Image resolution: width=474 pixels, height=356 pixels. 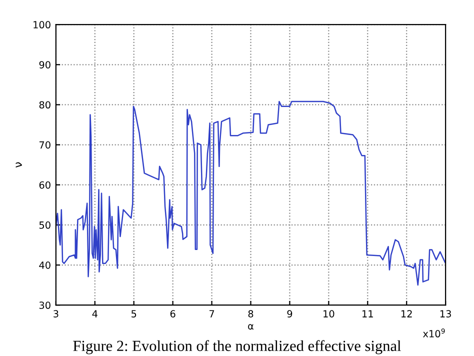 What do you see at coordinates (44, 64) in the screenshot?
I see `y-tick-label: 90` at bounding box center [44, 64].